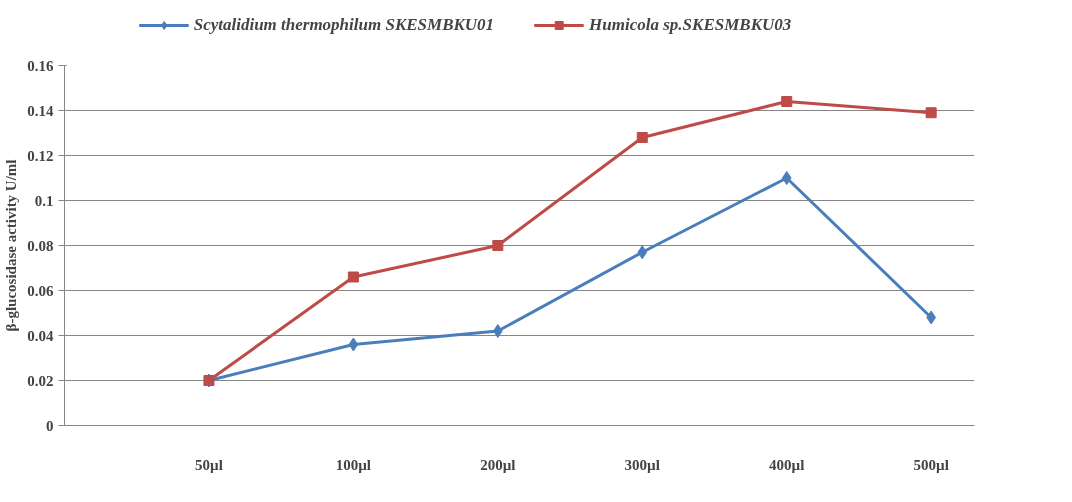 This screenshot has height=502, width=1072. What do you see at coordinates (344, 25) in the screenshot?
I see `legend-label: Scytalidium thermophilum SKESMBKU01` at bounding box center [344, 25].